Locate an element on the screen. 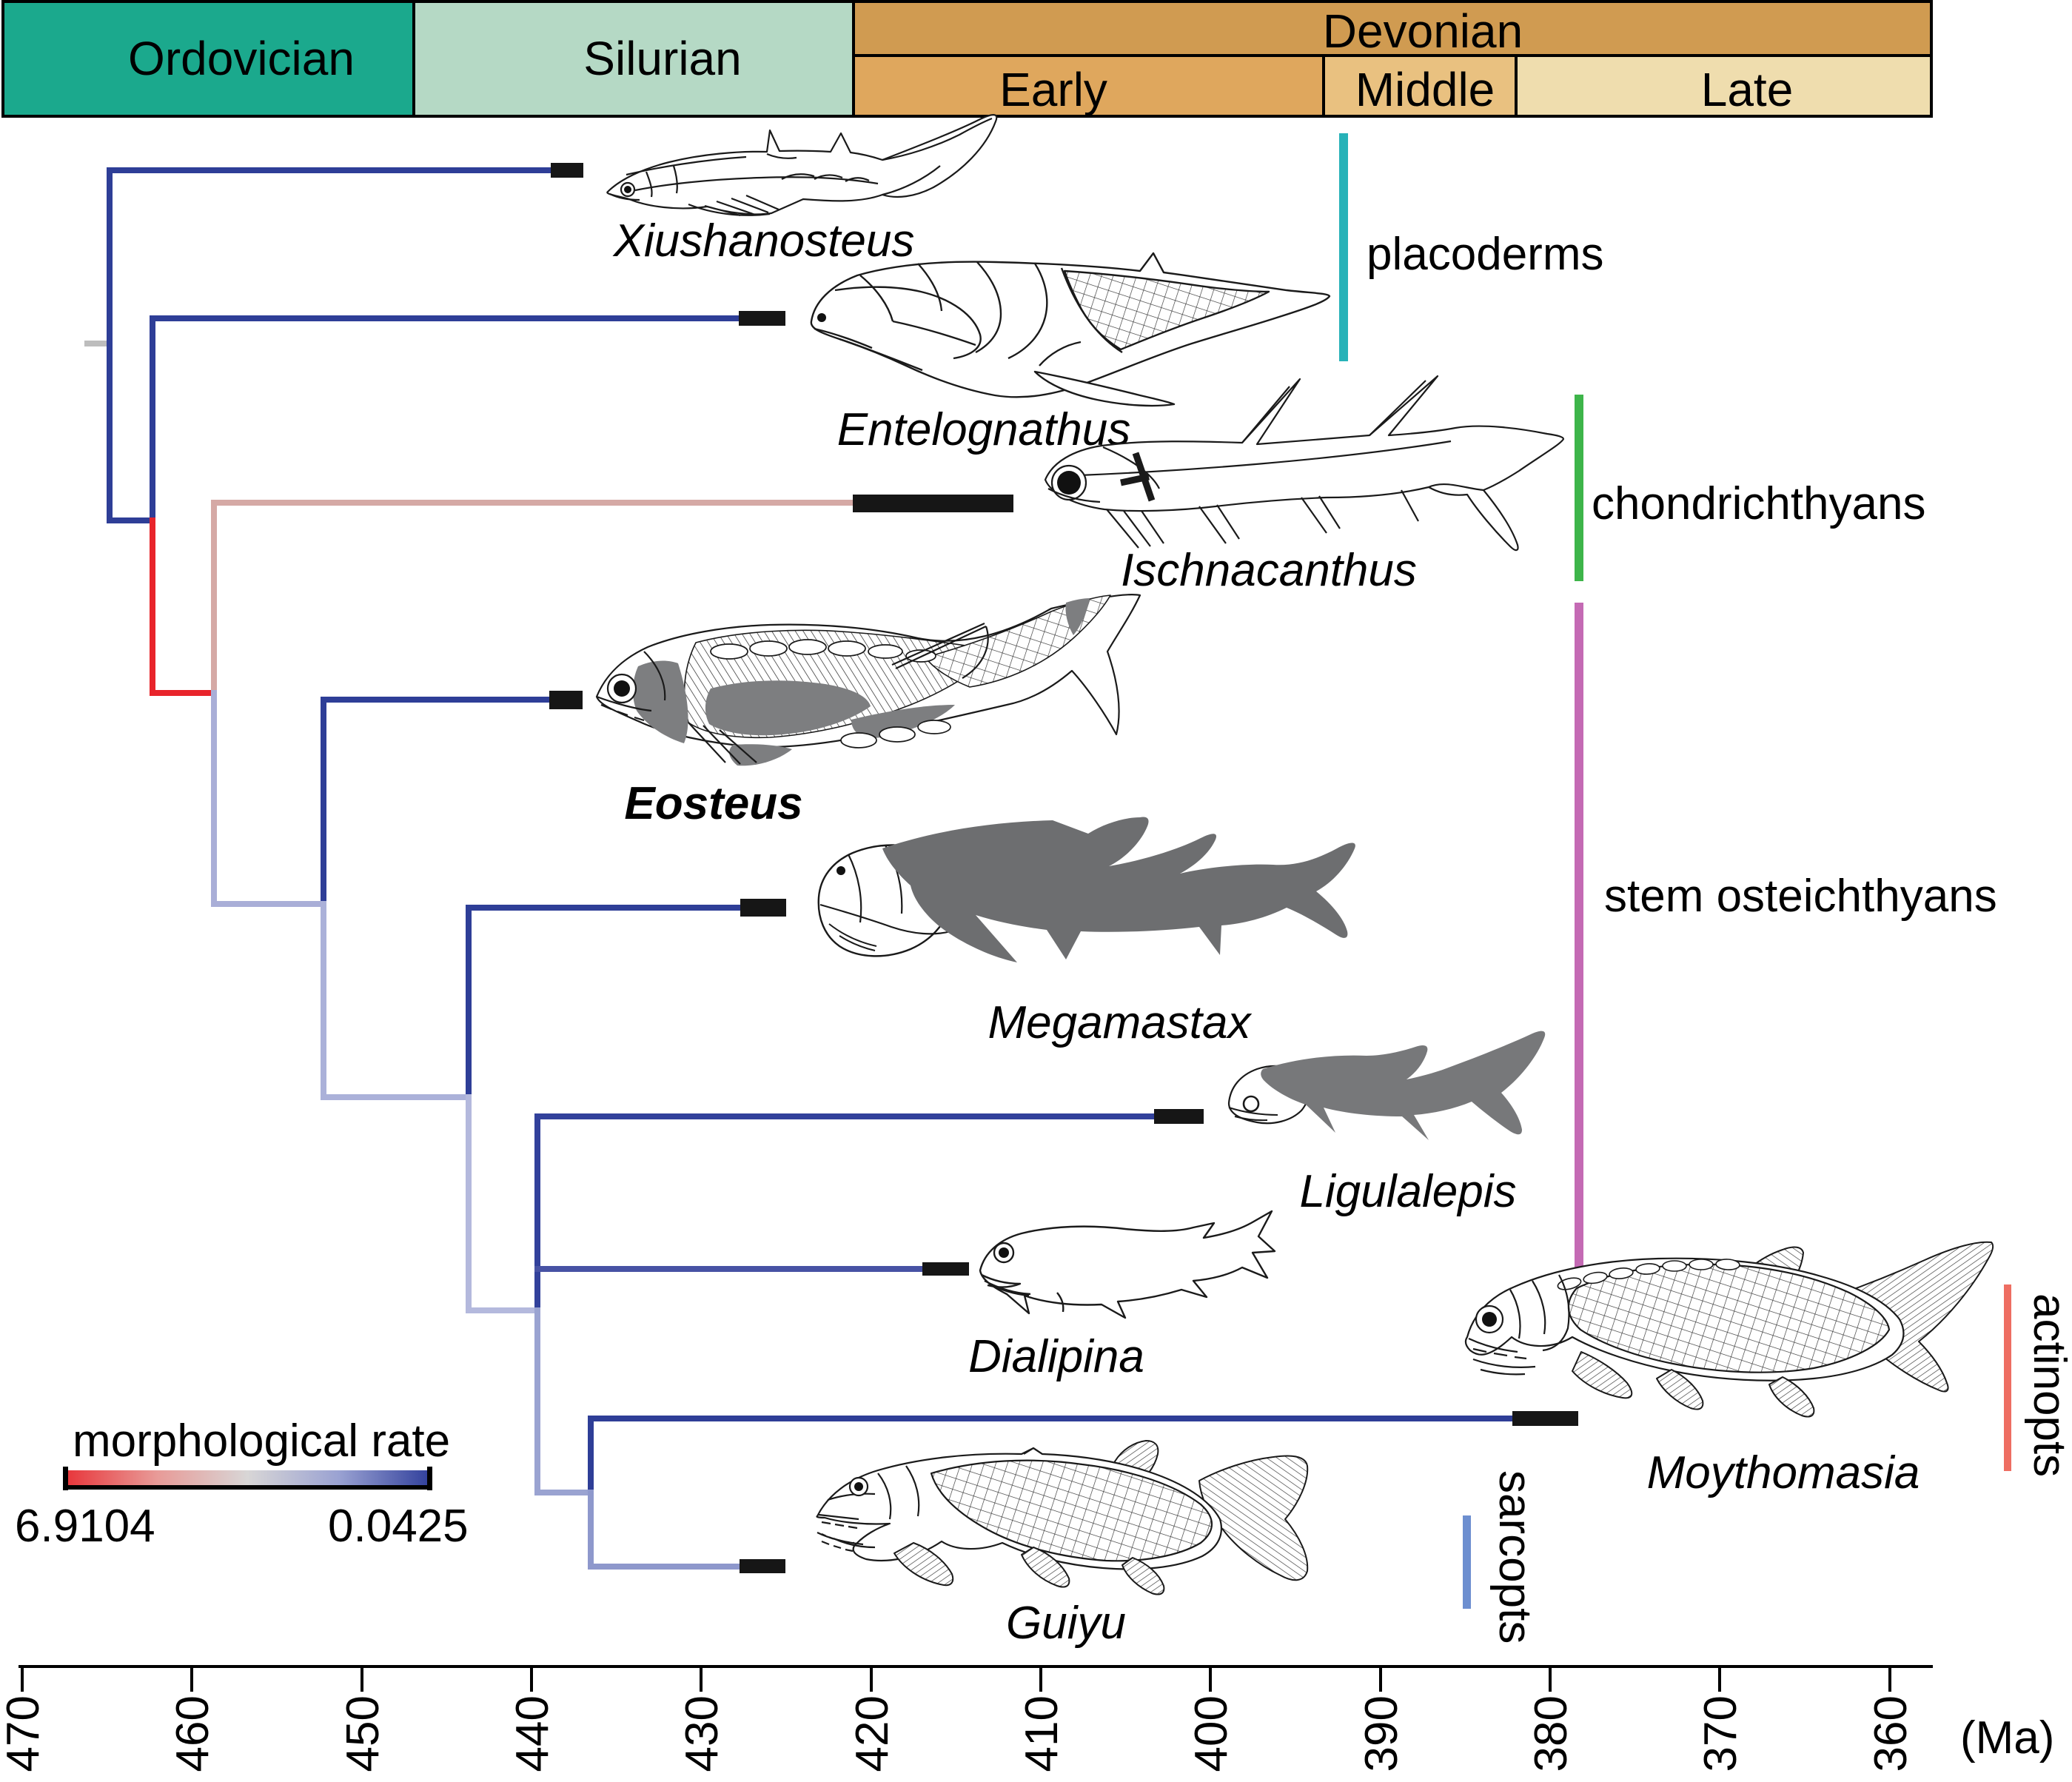  svg-text: 0.0425 is located at coordinates (398, 1526).